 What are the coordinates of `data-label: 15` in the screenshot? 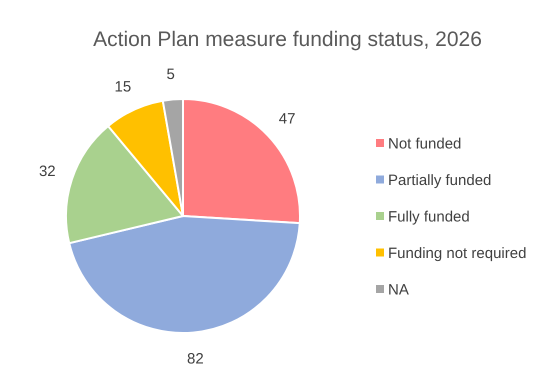 It's located at (123, 87).